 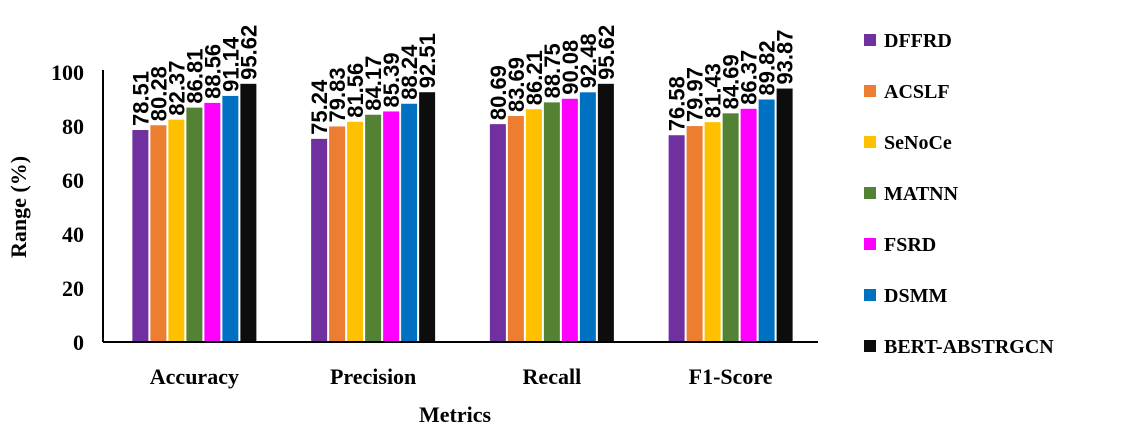 I want to click on bar-matnn-accuracy, so click(x=194, y=224).